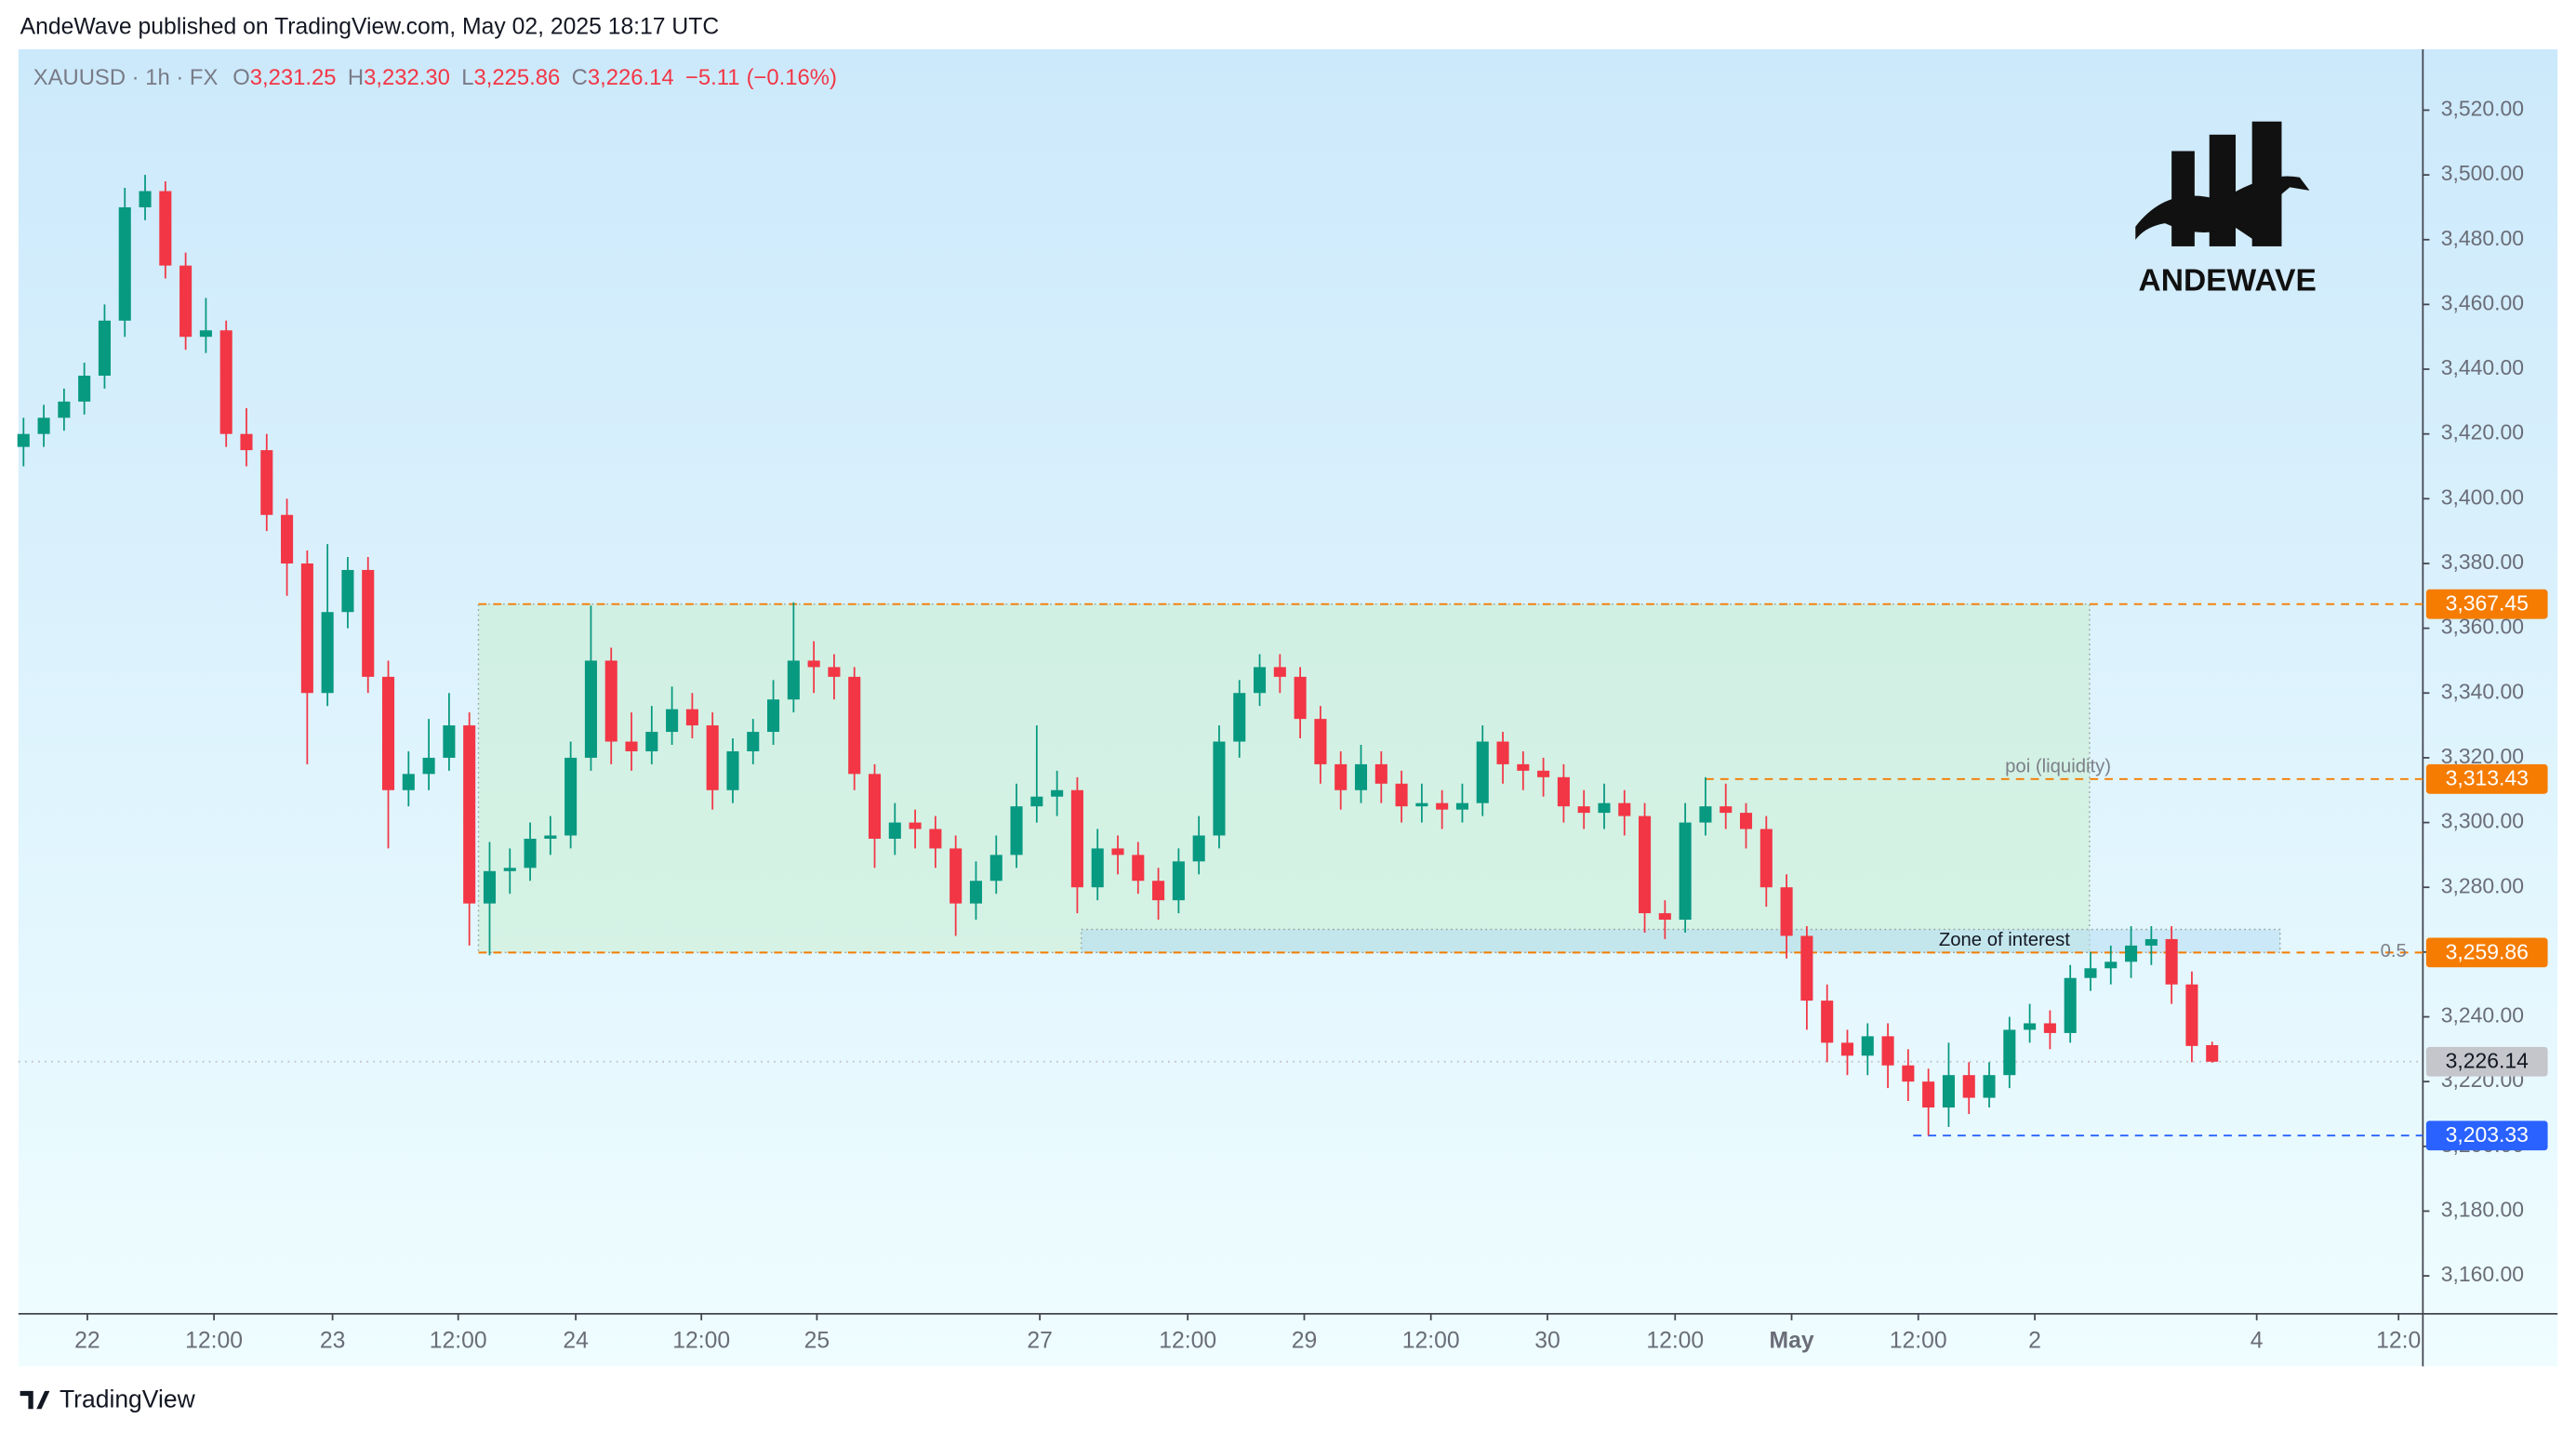 This screenshot has height=1432, width=2576. What do you see at coordinates (2482, 432) in the screenshot?
I see `y-tick-label: 3,420.00` at bounding box center [2482, 432].